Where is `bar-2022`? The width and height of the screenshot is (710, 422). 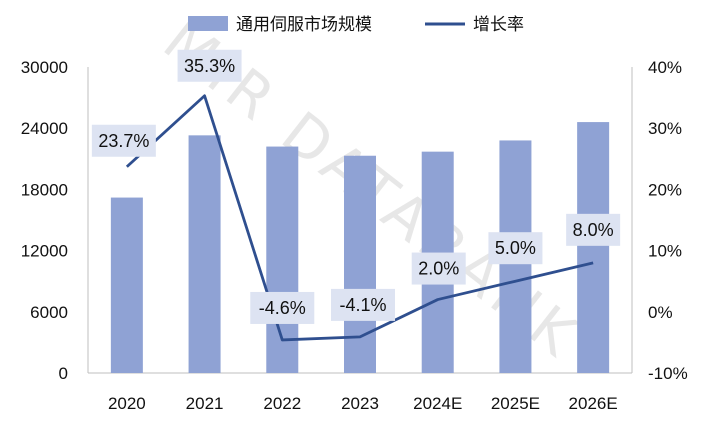 bar-2022 is located at coordinates (282, 259).